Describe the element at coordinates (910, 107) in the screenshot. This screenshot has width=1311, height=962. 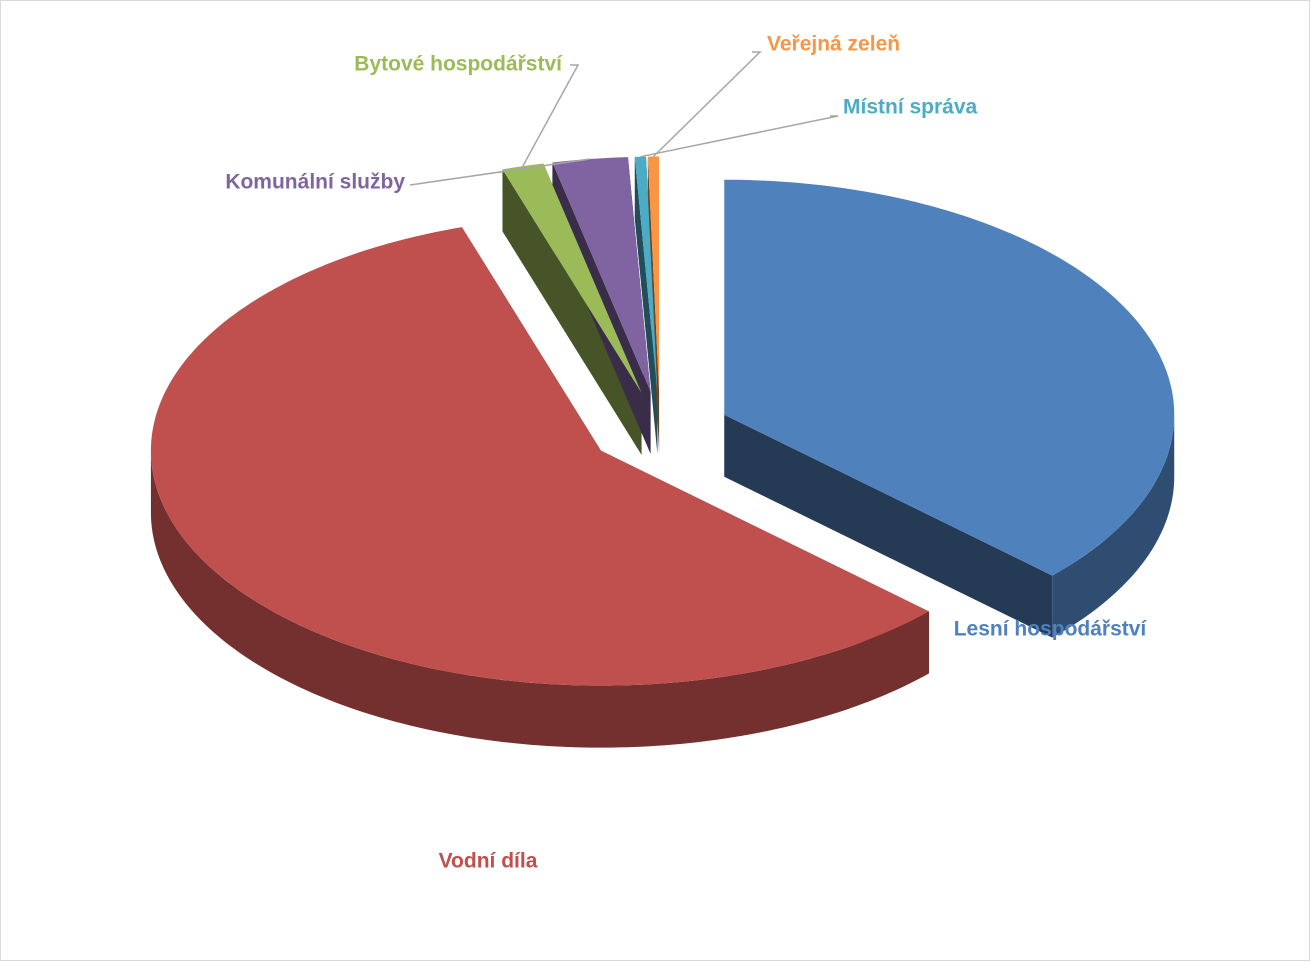
I see `data-label: Místní správa` at that location.